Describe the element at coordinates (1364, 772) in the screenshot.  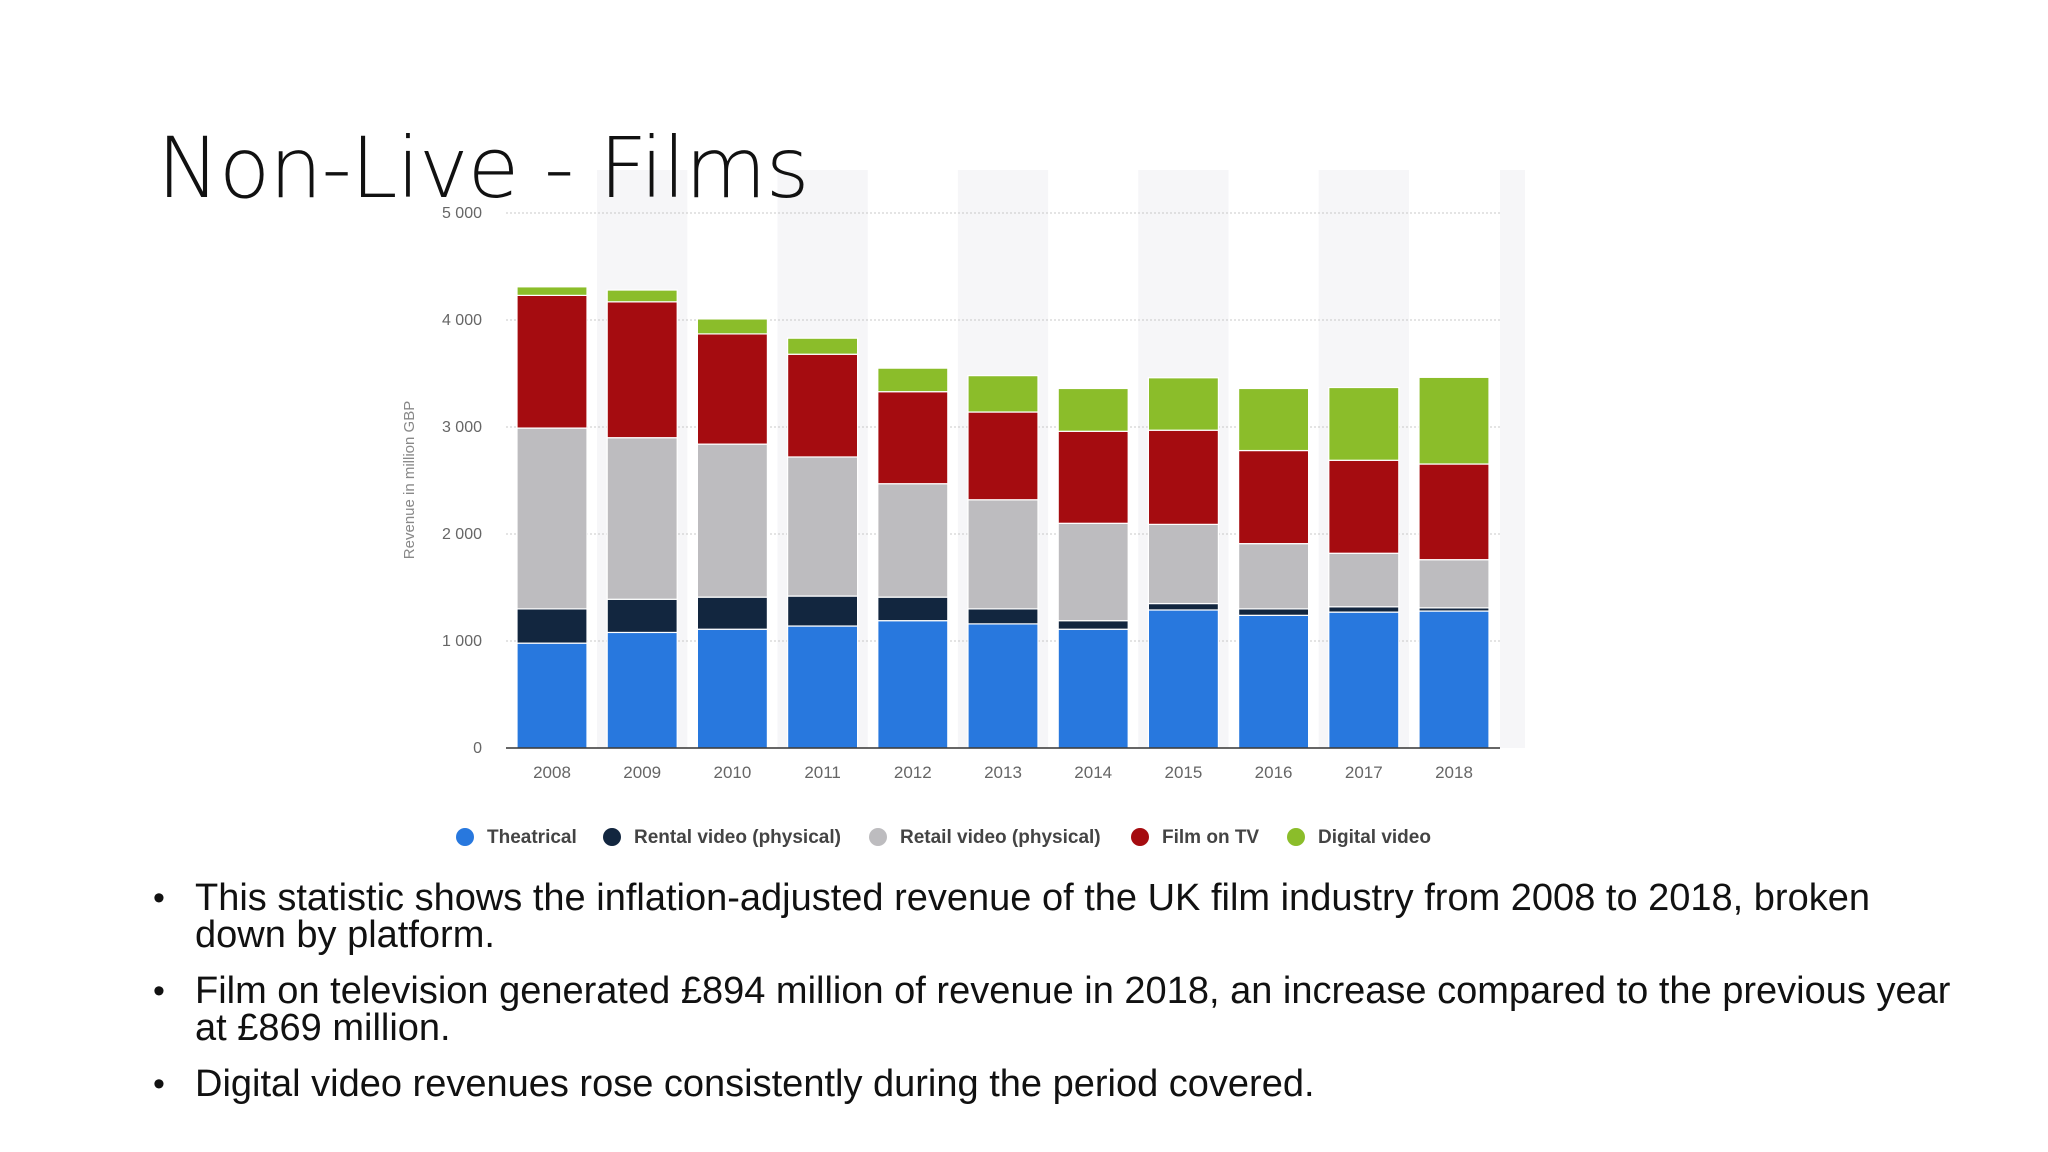
I see `x-tick-label: 2017` at that location.